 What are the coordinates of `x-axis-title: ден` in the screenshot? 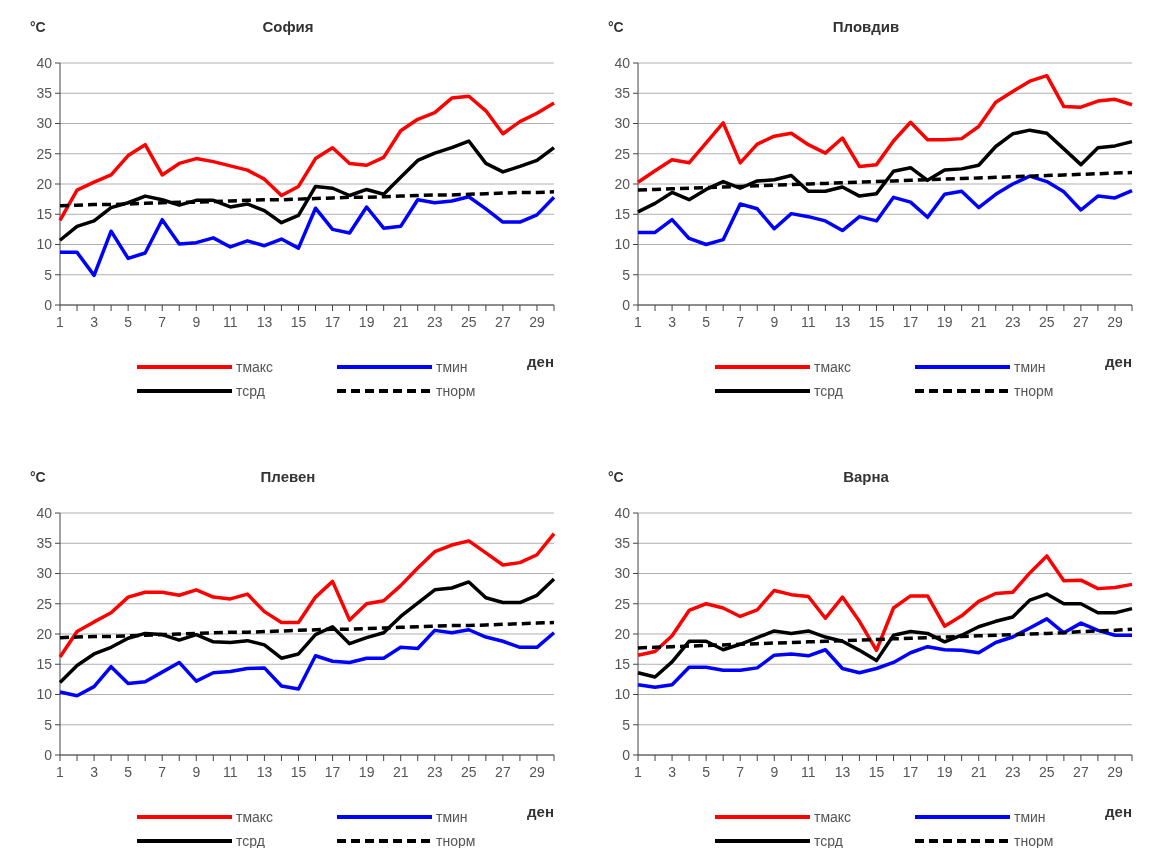 It's located at (540, 361).